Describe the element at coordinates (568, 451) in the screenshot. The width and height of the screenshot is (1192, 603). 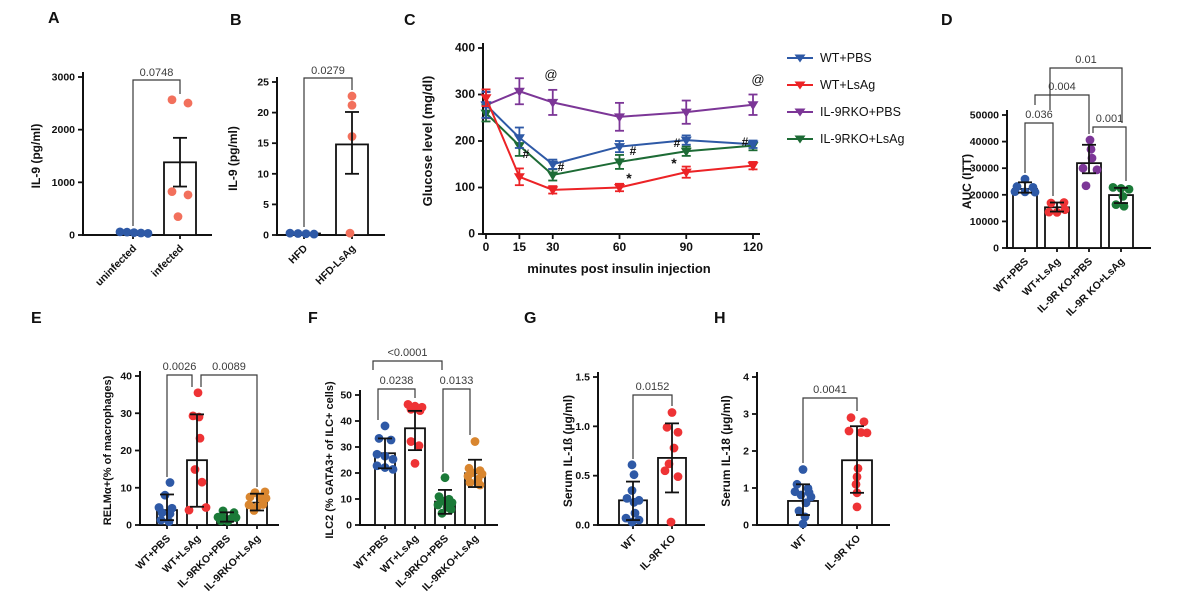
I see `y-axis-label: Serum IL-1ß (µg/ml)` at that location.